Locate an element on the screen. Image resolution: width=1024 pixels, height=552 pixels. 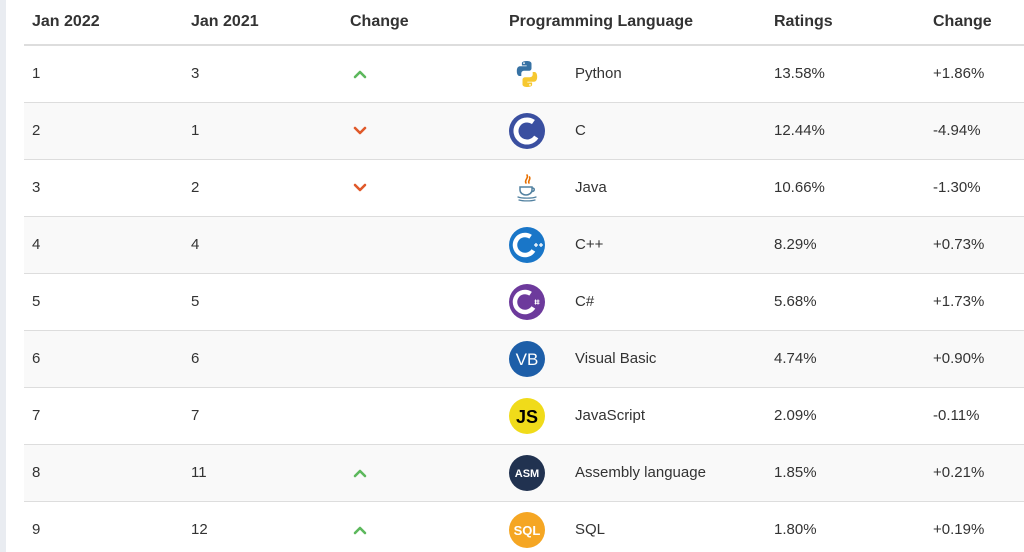
language-name: Assembly language is located at coordinates (640, 472).